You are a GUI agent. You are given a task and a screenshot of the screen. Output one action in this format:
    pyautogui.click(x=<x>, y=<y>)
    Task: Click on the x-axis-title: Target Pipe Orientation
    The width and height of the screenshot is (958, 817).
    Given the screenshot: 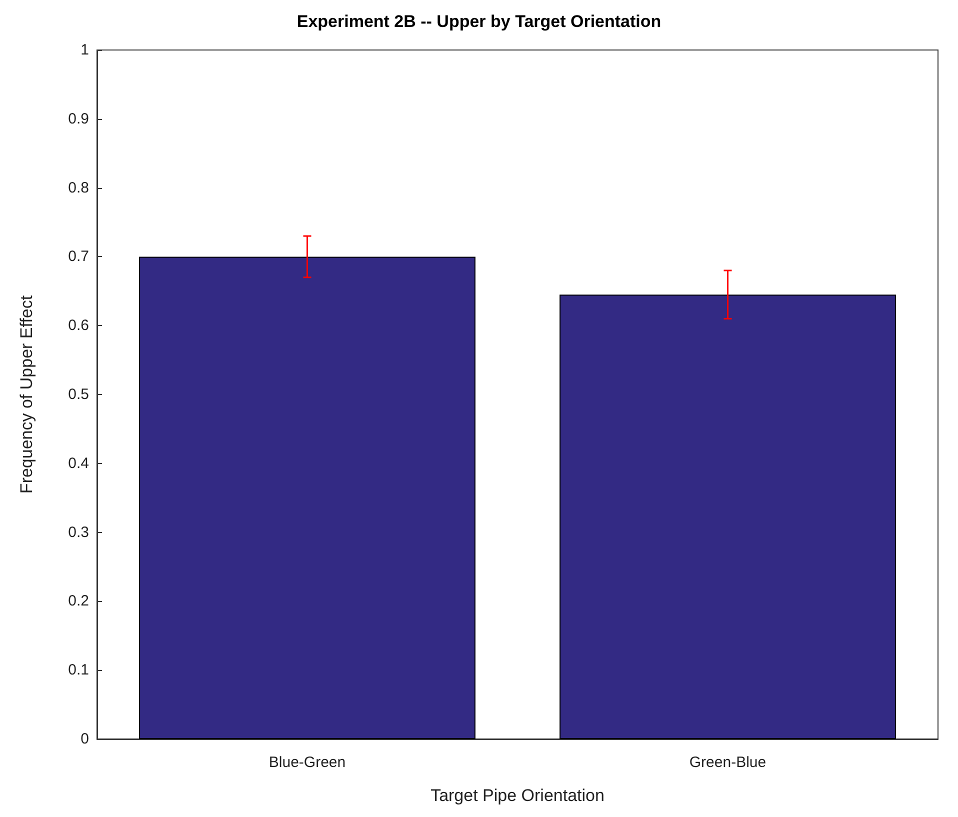 What is the action you would take?
    pyautogui.click(x=517, y=795)
    